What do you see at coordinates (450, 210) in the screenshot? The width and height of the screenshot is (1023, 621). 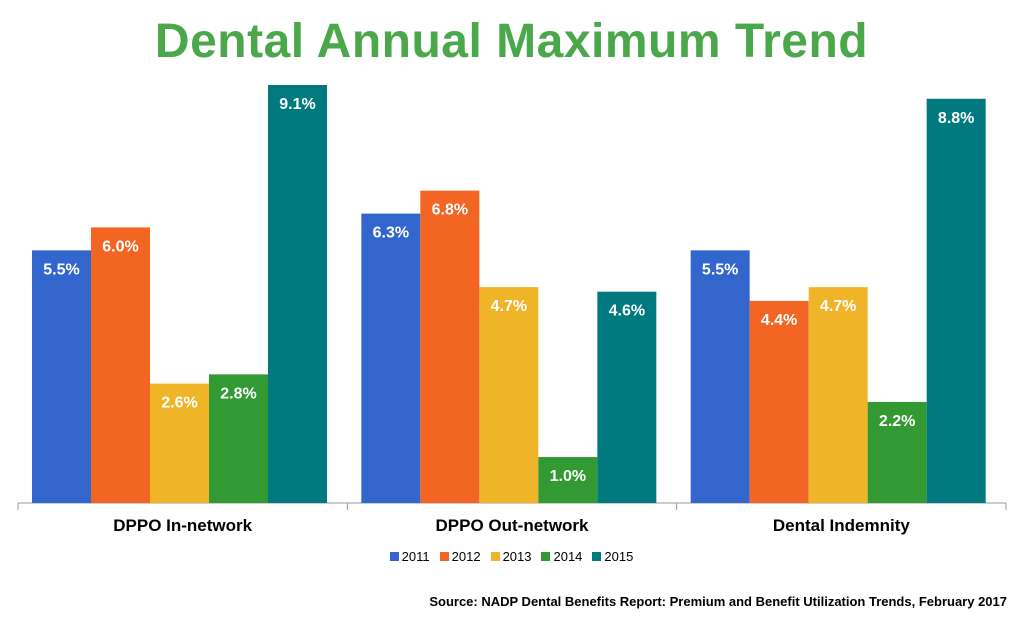 I see `bar-value-label: 6.8%` at bounding box center [450, 210].